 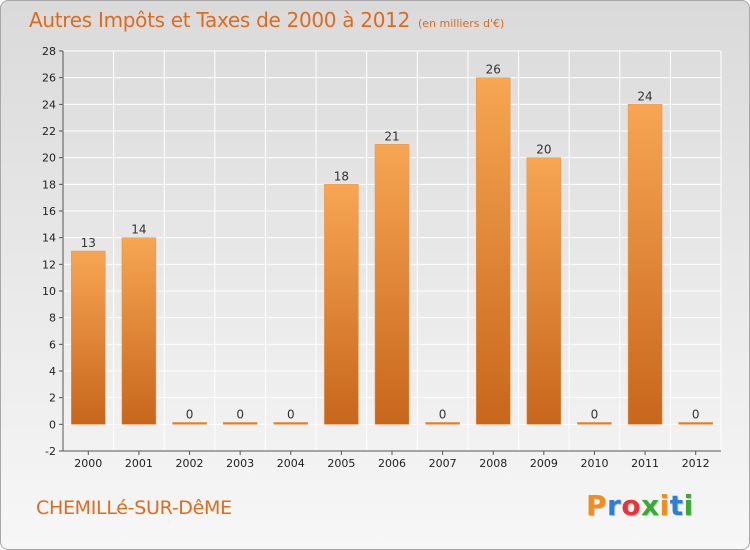 I want to click on x-tick-label-2011: 2011, so click(x=645, y=463).